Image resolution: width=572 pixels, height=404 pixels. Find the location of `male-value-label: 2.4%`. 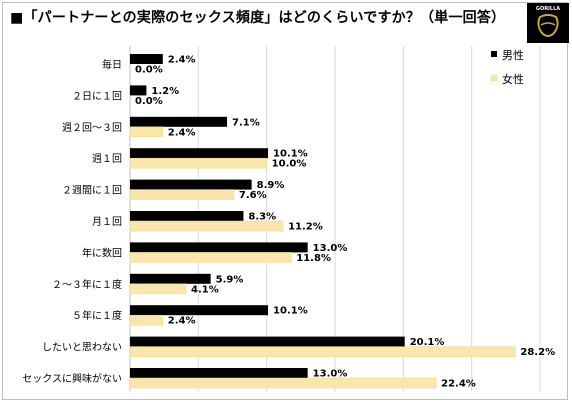

male-value-label: 2.4% is located at coordinates (182, 60).